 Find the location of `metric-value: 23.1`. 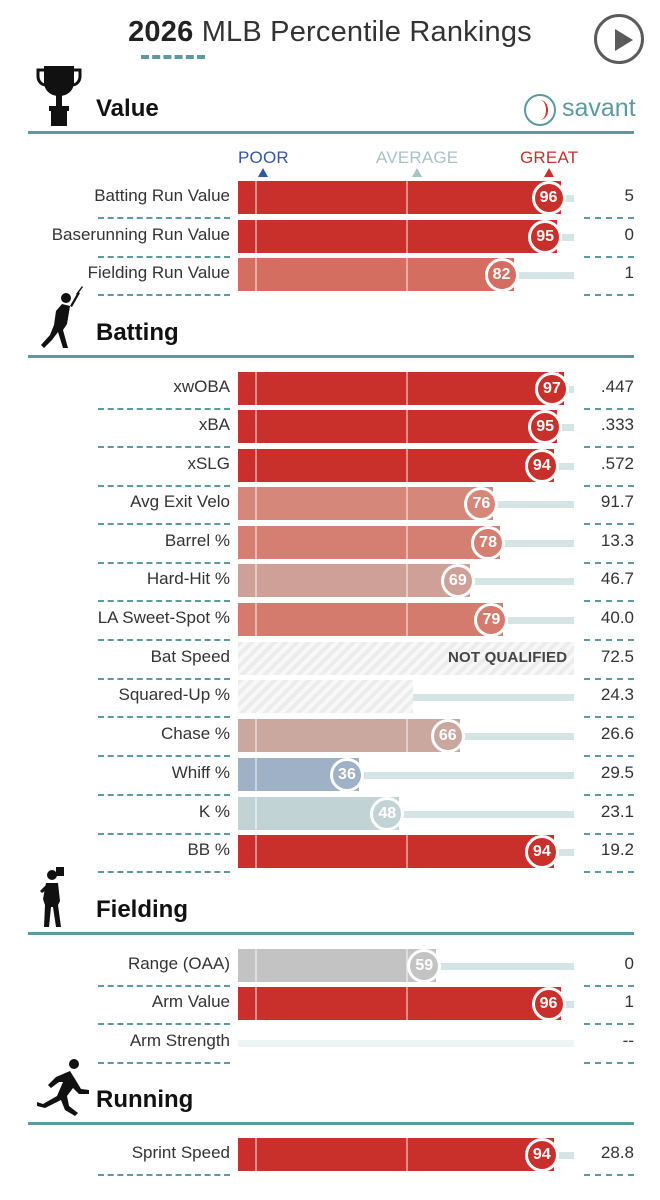

metric-value: 23.1 is located at coordinates (617, 811).